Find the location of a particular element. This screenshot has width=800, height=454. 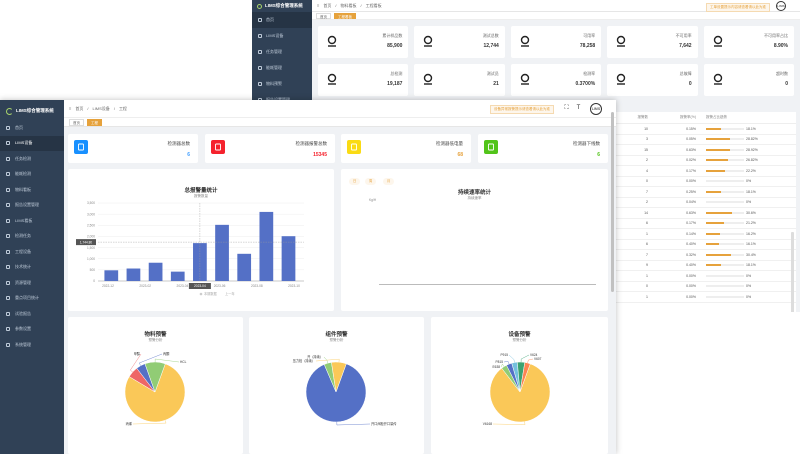

chip-week: 周 is located at coordinates (371, 181).